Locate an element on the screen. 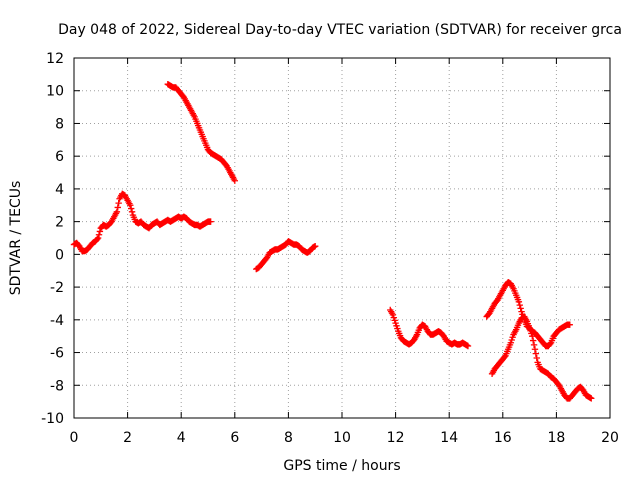  series-arc6 is located at coordinates (541, 357).